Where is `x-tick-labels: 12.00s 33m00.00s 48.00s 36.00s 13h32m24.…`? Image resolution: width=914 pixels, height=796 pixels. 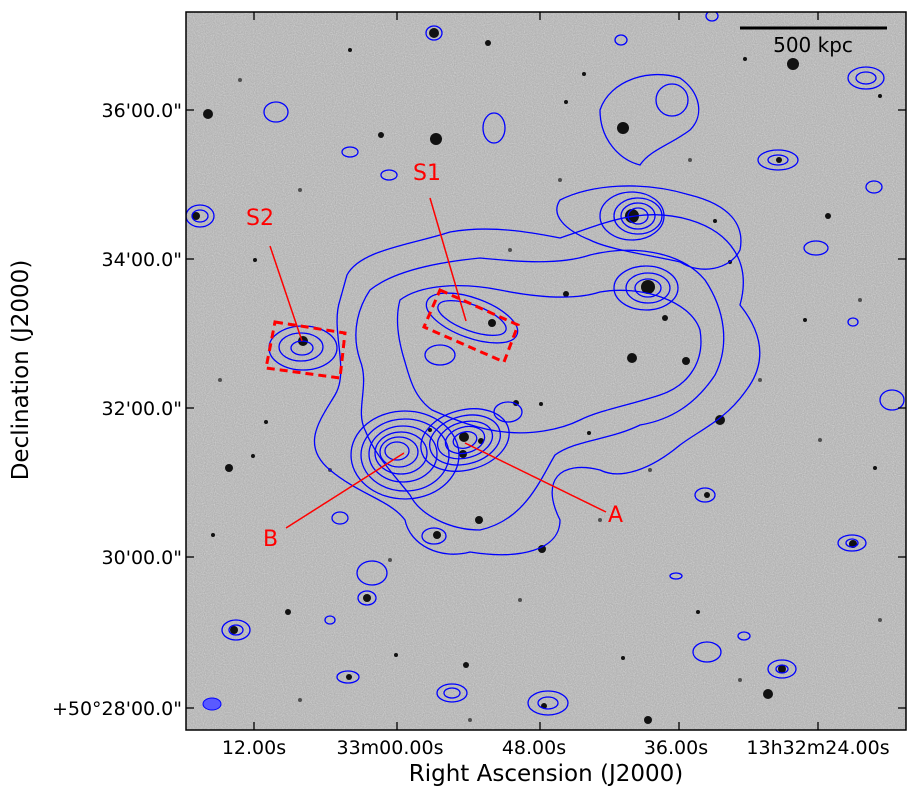 x-tick-labels: 12.00s 33m00.00s 48.00s 36.00s 13h32m24.… is located at coordinates (556, 748).